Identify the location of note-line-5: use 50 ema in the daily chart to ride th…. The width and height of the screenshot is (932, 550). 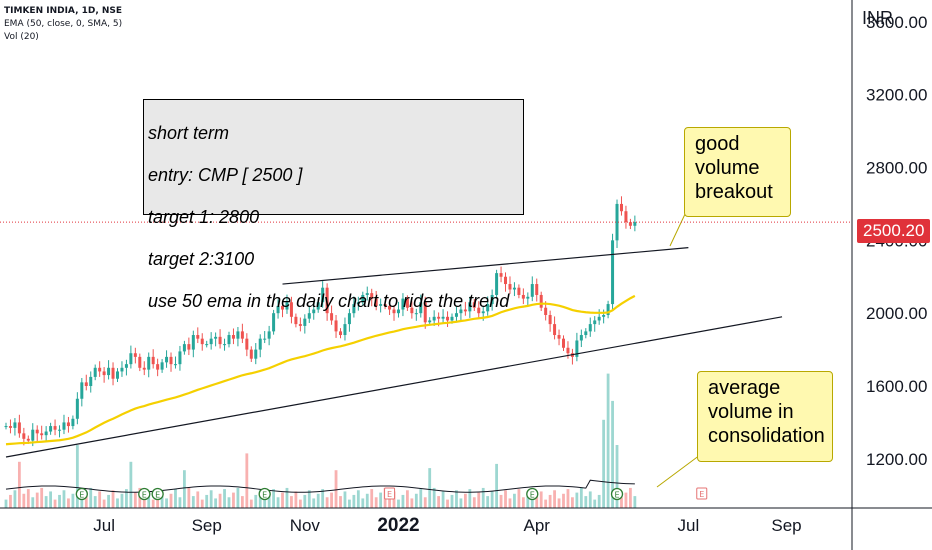
(329, 301).